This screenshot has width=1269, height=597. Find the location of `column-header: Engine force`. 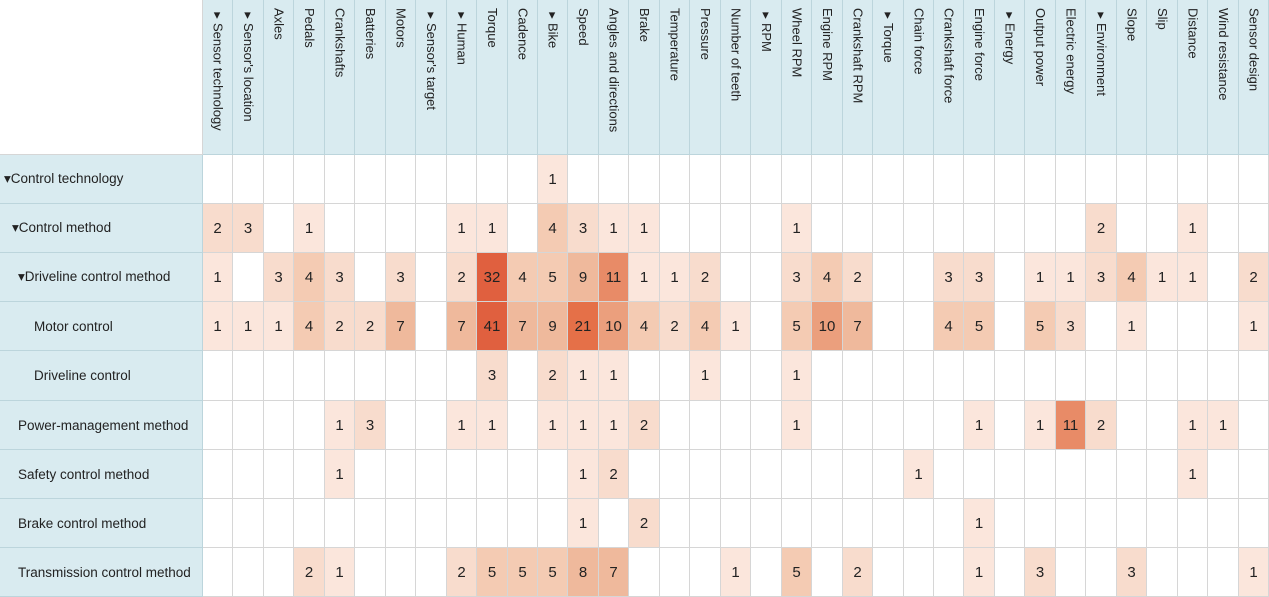

column-header: Engine force is located at coordinates (979, 77).